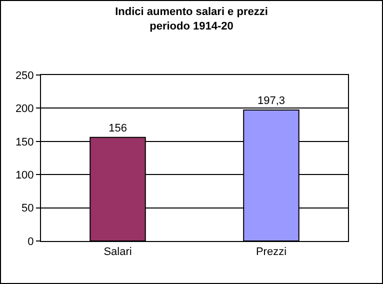 This screenshot has height=284, width=383. Describe the element at coordinates (191, 19) in the screenshot. I see `chart-title: Indici aumento salari e prezzi periodo 1914-20` at that location.